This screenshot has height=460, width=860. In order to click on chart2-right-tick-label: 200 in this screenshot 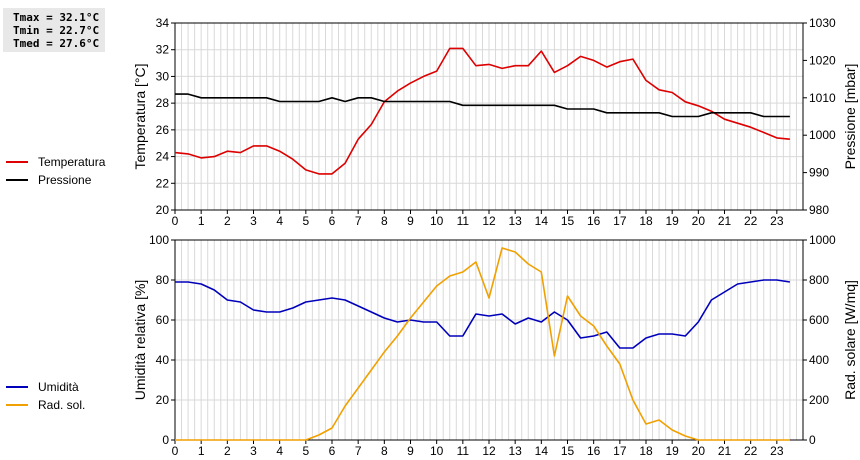, I will do `click(819, 400)`.